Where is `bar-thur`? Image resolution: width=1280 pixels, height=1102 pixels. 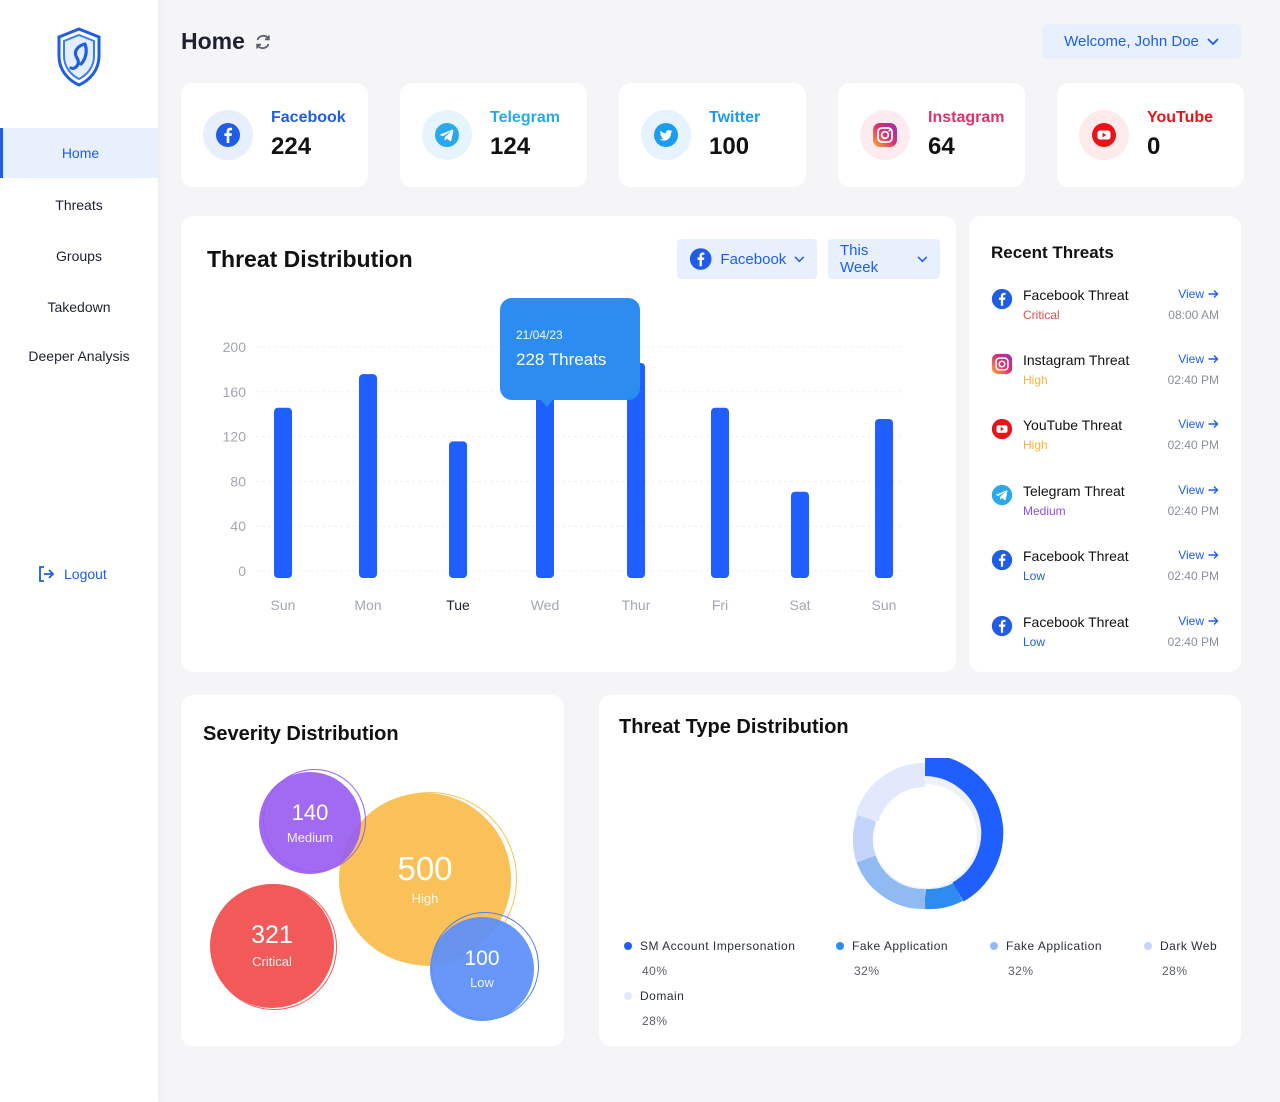
bar-thur is located at coordinates (636, 470).